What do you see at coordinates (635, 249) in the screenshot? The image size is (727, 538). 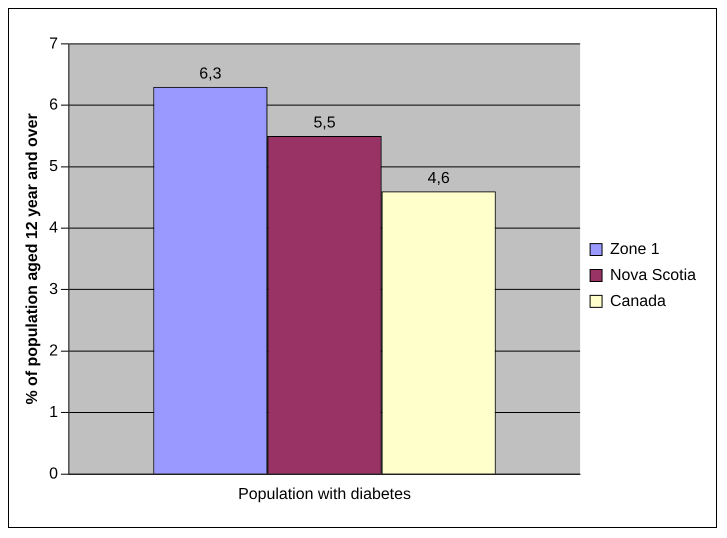 I see `legend-label: Zone 1` at bounding box center [635, 249].